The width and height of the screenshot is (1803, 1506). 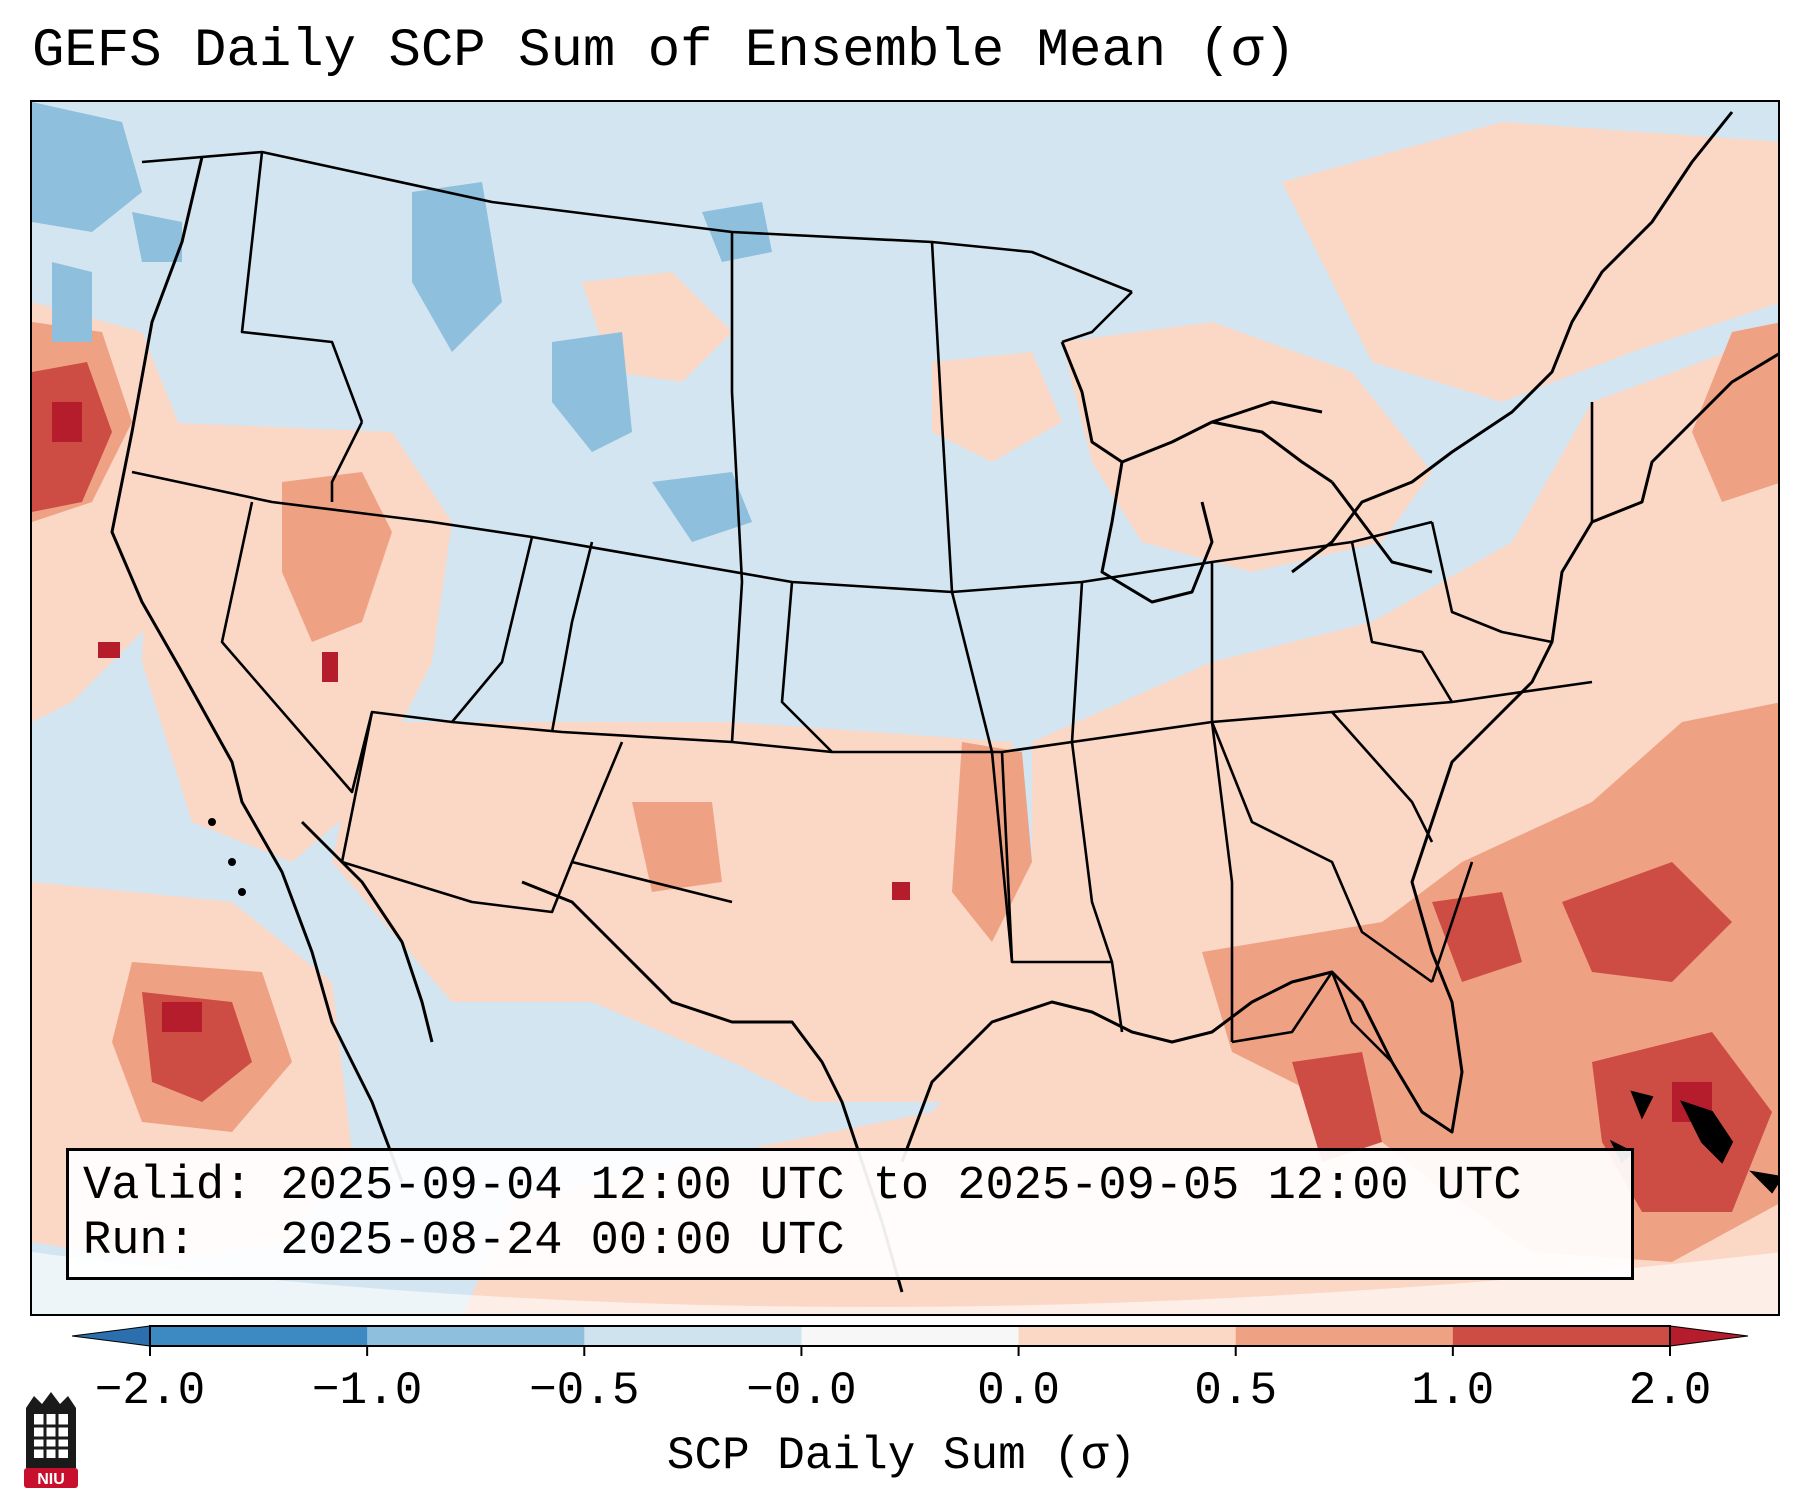 I want to click on negative-anomaly, so click(x=402, y=322).